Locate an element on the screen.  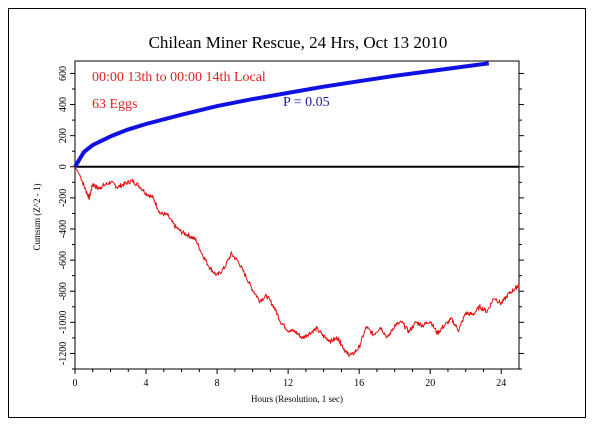
x-tick-label: 20 is located at coordinates (430, 383).